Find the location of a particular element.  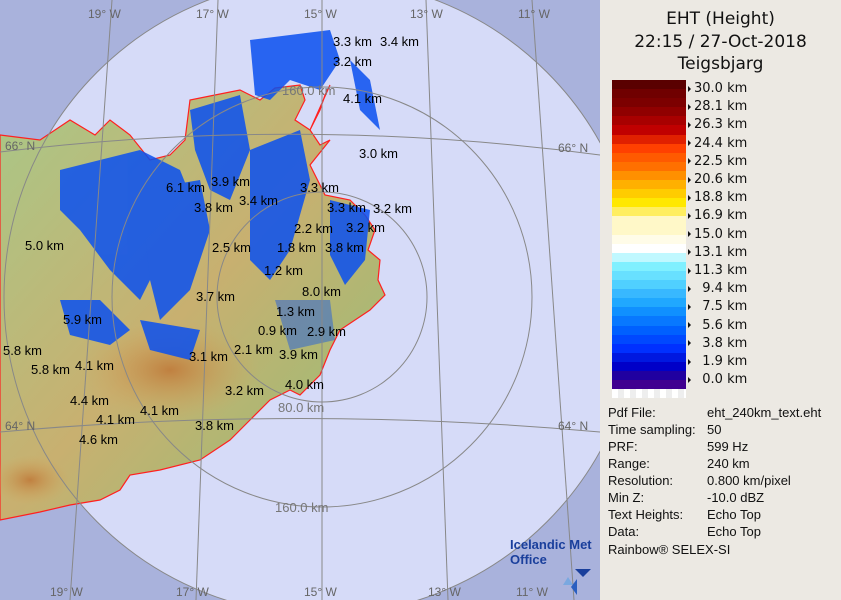

longitude-label: 19° W is located at coordinates (104, 14).